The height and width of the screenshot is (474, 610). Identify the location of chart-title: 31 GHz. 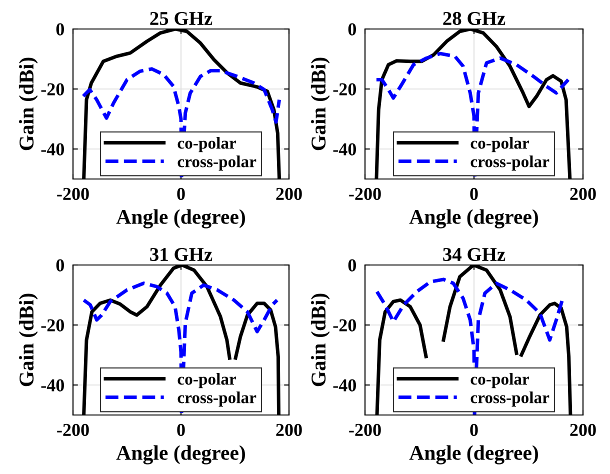
(181, 255).